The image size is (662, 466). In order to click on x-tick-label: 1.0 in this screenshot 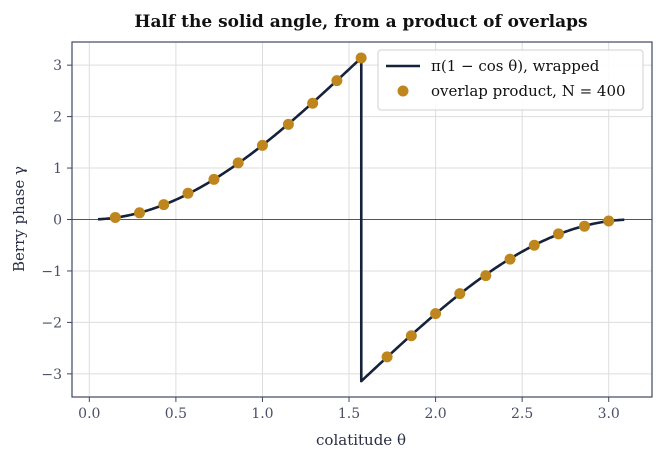, I will do `click(262, 414)`.